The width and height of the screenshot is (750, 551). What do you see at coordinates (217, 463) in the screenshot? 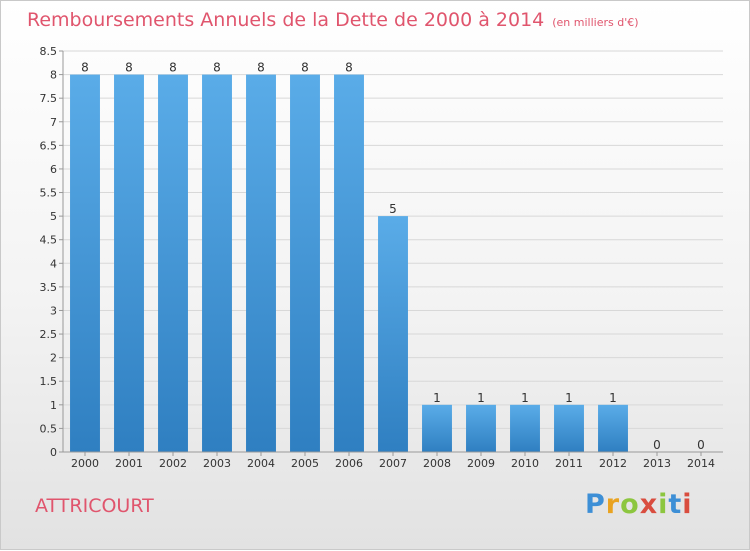
I see `x-tick-label: 2003` at bounding box center [217, 463].